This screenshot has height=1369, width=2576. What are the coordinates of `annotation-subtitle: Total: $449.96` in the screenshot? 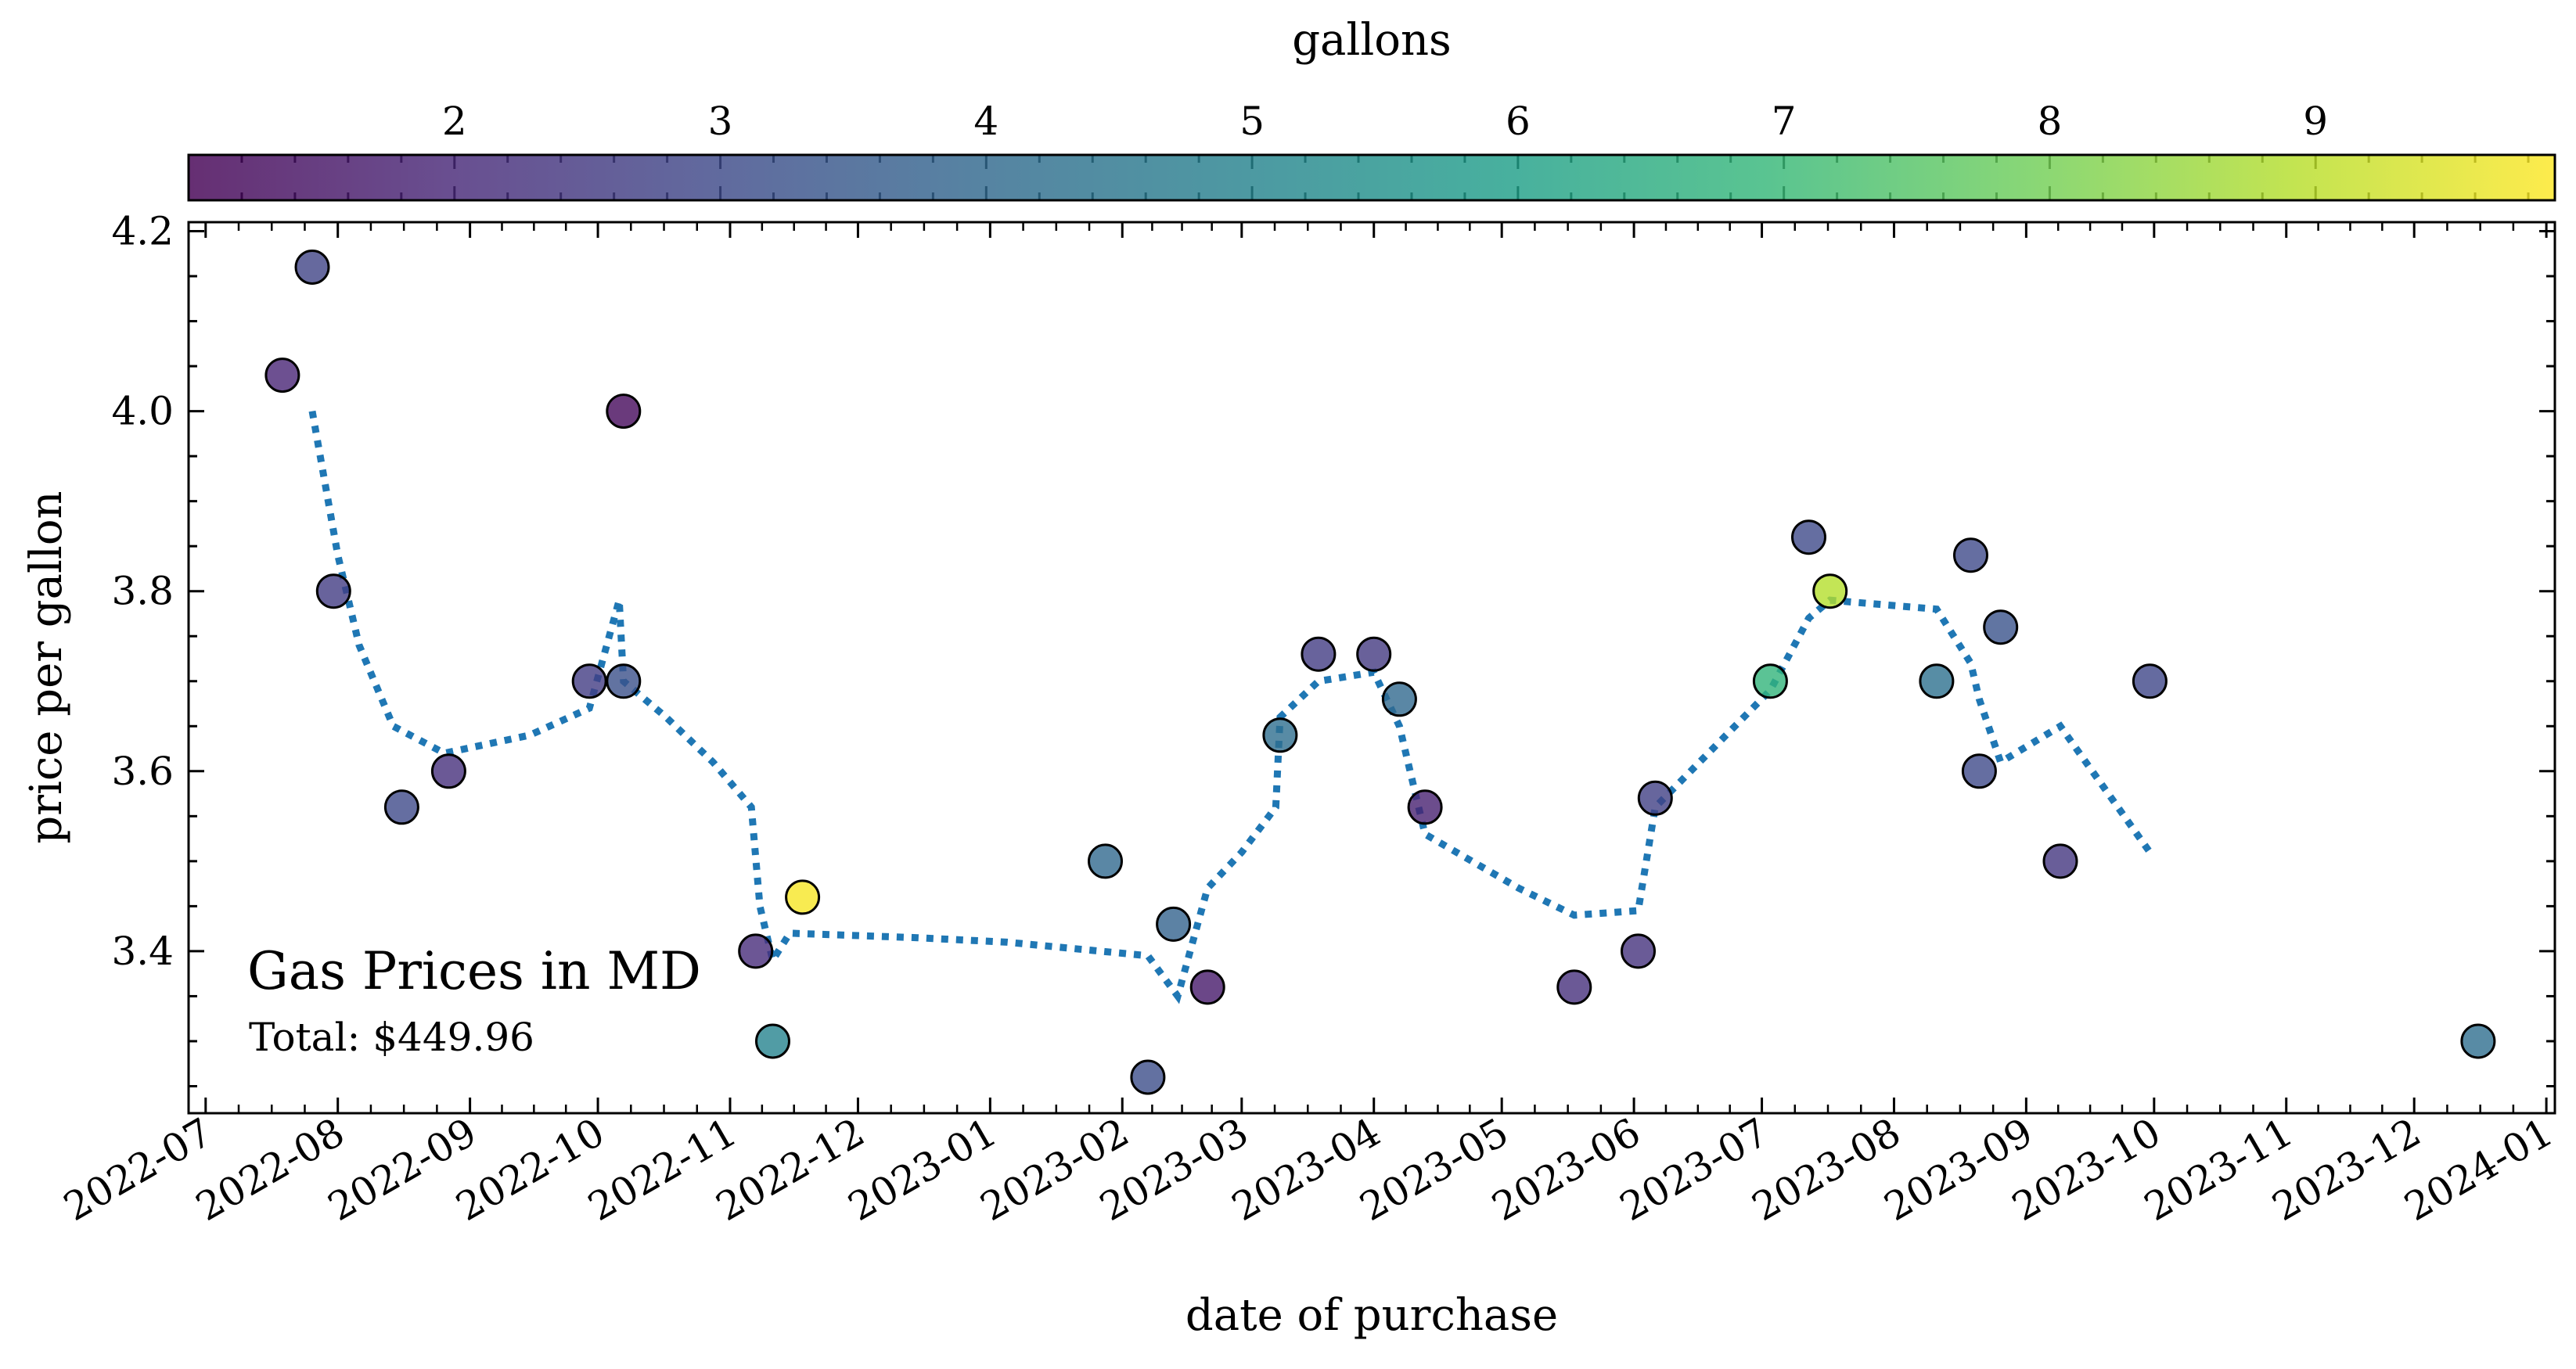 It's located at (391, 1037).